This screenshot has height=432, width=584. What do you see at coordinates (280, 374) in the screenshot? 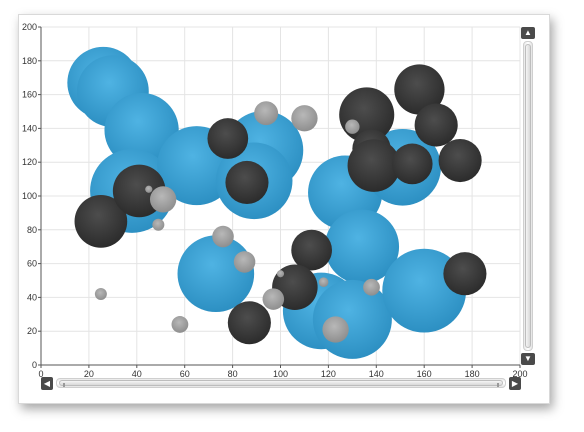
I see `x-tick-label: 100` at bounding box center [280, 374].